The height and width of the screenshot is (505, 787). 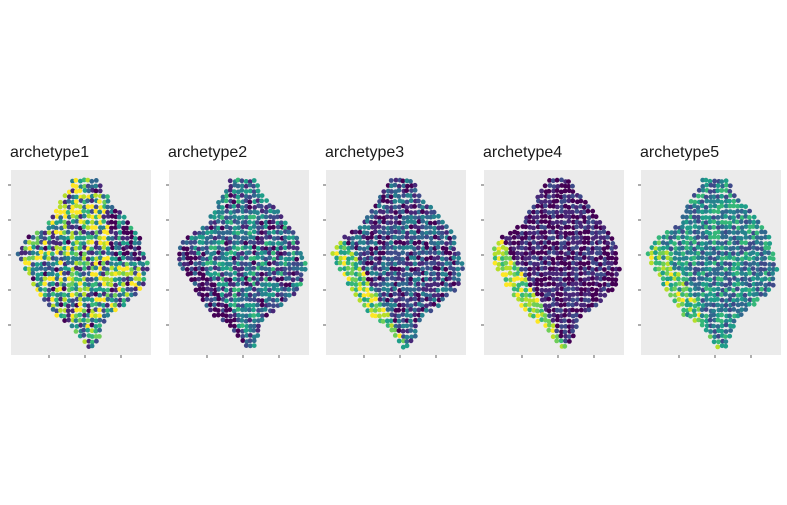 What do you see at coordinates (50, 152) in the screenshot?
I see `facet-title: archetype1` at bounding box center [50, 152].